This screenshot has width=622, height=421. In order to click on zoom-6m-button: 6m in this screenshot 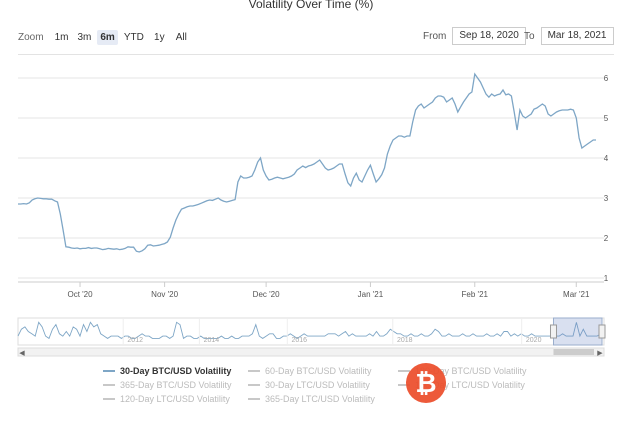, I will do `click(107, 37)`.